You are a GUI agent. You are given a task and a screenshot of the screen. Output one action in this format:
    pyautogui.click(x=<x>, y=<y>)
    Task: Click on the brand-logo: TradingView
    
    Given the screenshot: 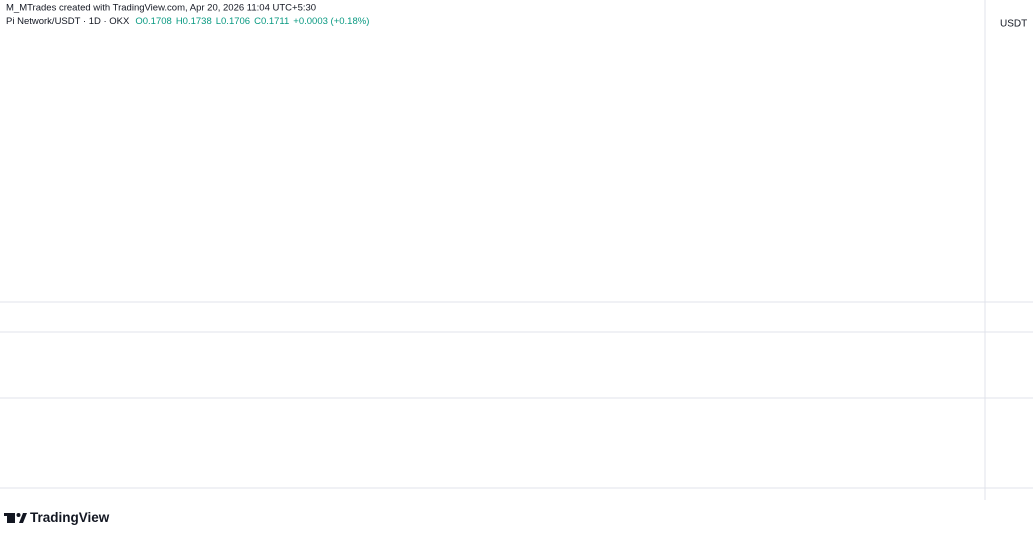 What is the action you would take?
    pyautogui.click(x=57, y=517)
    